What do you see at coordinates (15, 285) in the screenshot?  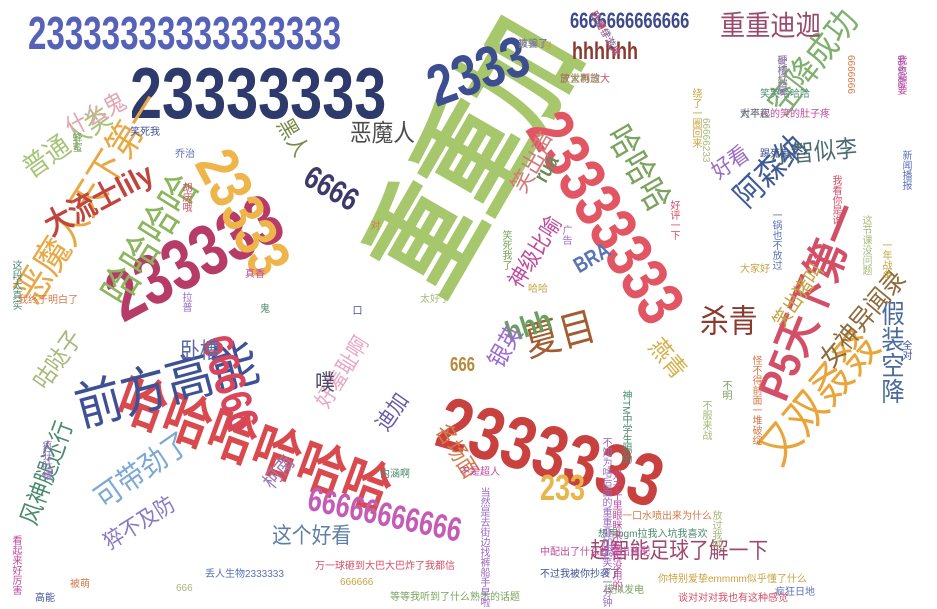 I see `cloud-word-small: 这段太真实` at bounding box center [15, 285].